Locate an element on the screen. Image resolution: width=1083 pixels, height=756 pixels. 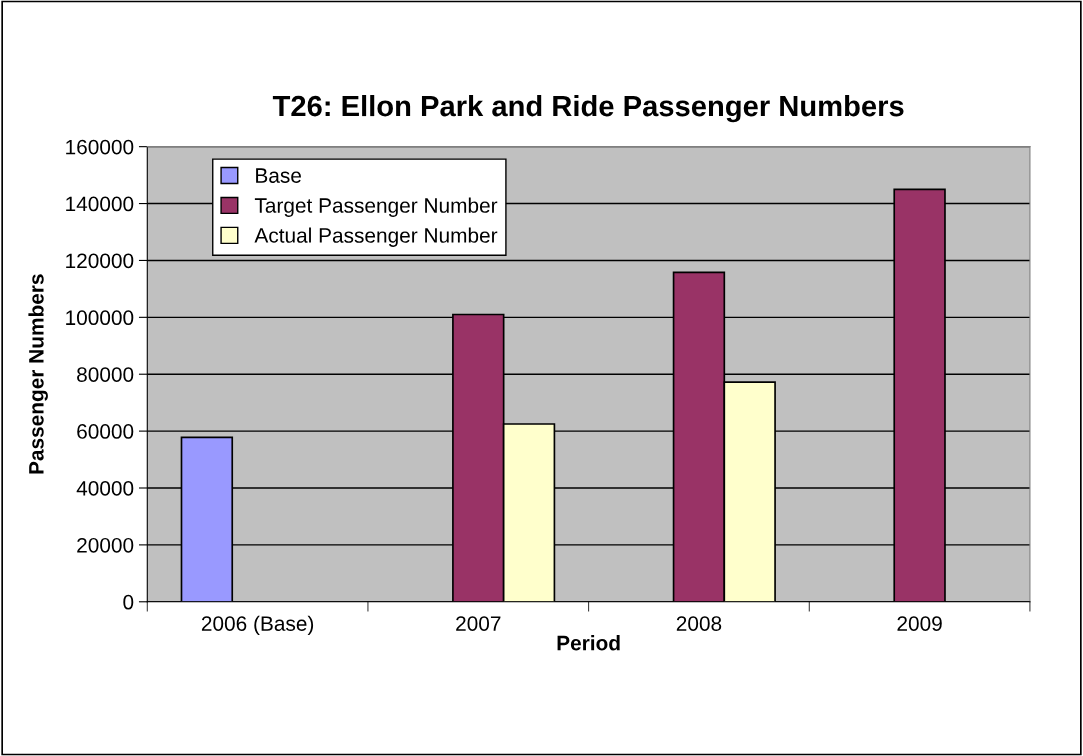
y-tick-label: 0 is located at coordinates (128, 602).